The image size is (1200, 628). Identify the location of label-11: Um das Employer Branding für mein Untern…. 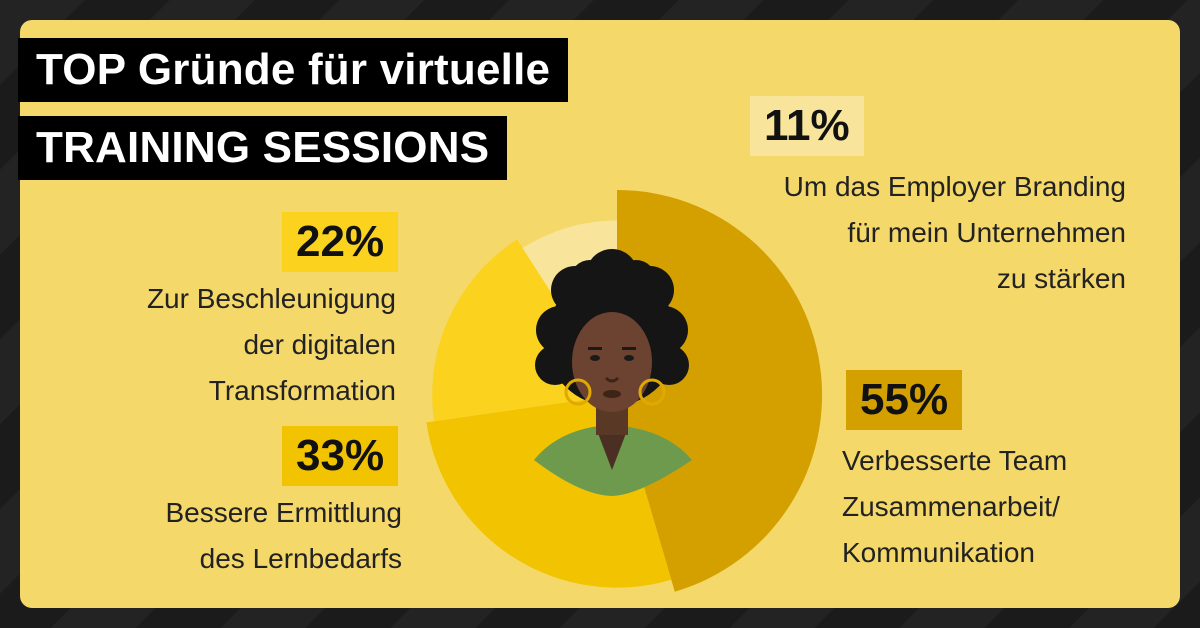
(955, 233).